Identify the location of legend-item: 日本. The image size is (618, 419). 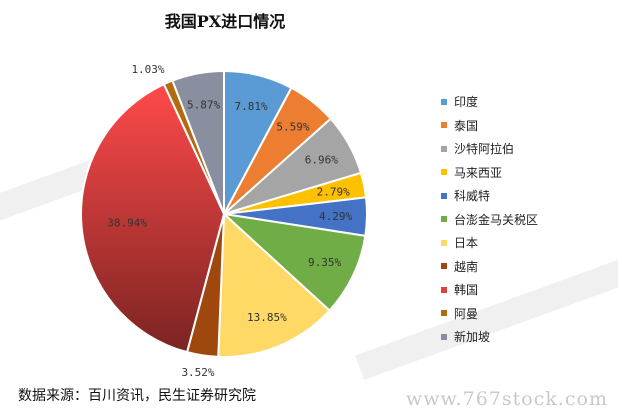
(489, 243).